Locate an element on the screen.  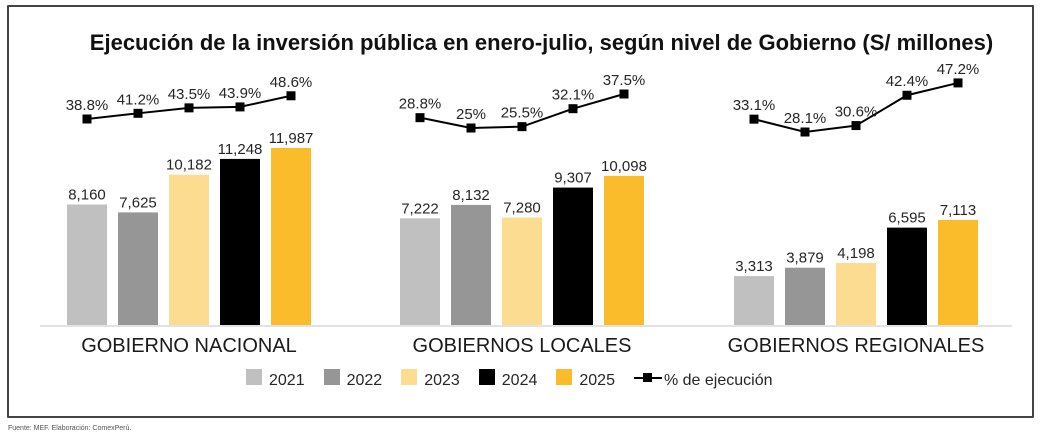
bar-value-label: 10,182 is located at coordinates (189, 165).